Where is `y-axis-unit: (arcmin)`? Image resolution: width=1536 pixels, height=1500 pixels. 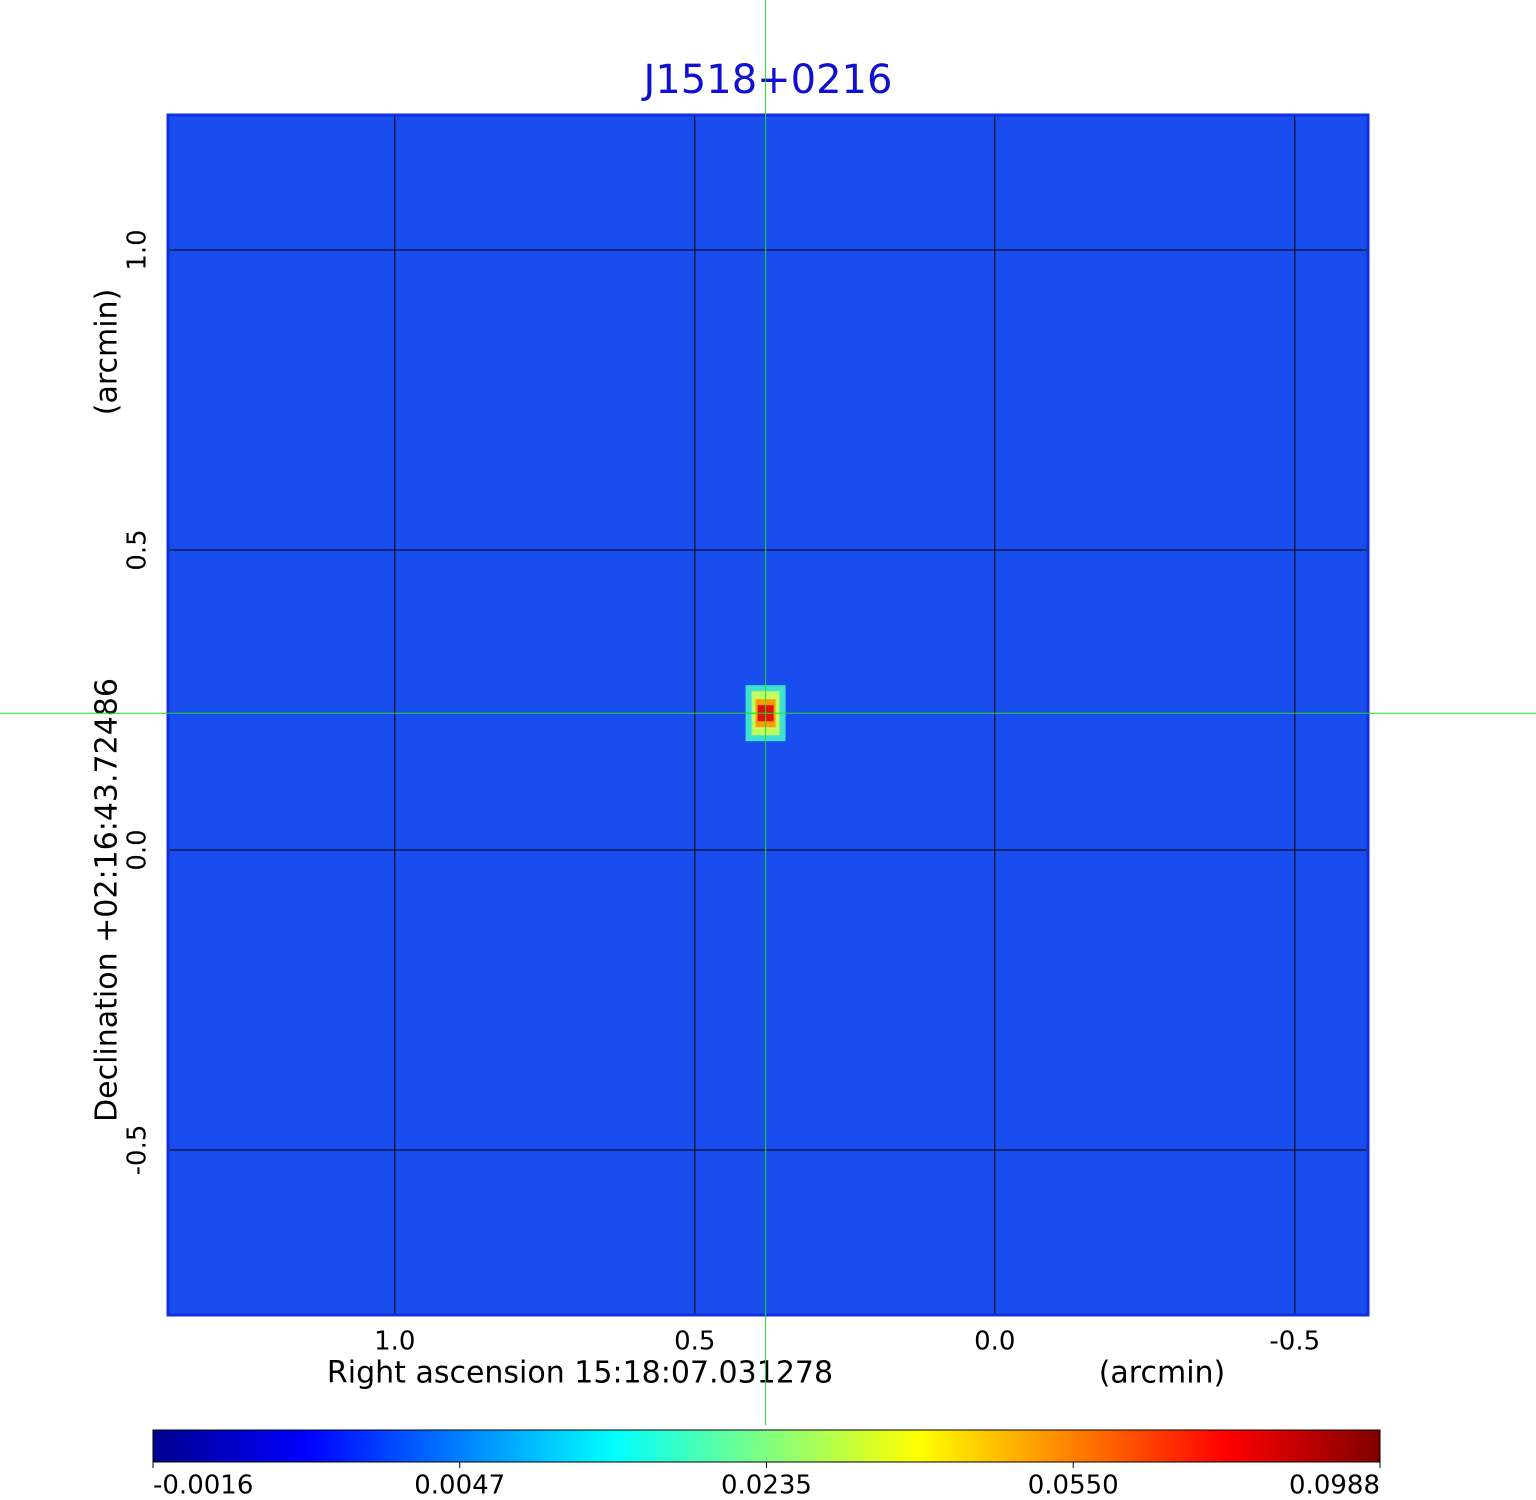
y-axis-unit: (arcmin) is located at coordinates (107, 352).